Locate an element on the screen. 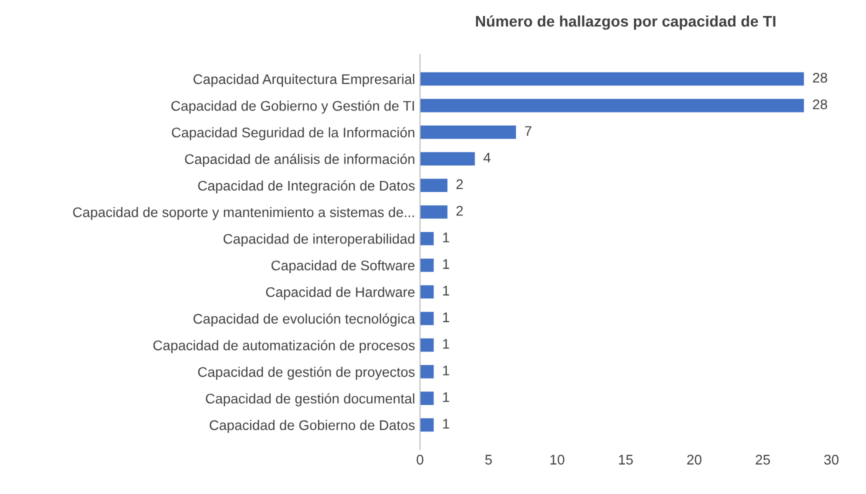 This screenshot has height=494, width=866. data-label: 7 is located at coordinates (528, 131).